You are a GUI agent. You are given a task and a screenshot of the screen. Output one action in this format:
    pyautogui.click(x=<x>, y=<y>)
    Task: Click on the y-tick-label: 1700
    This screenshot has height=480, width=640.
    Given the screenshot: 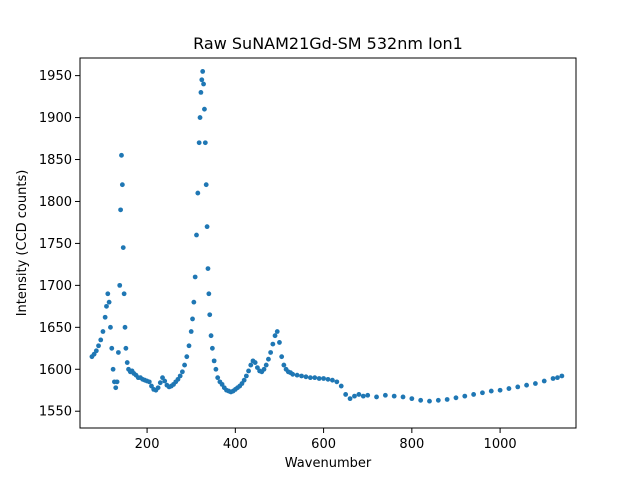 What is the action you would take?
    pyautogui.click(x=55, y=286)
    